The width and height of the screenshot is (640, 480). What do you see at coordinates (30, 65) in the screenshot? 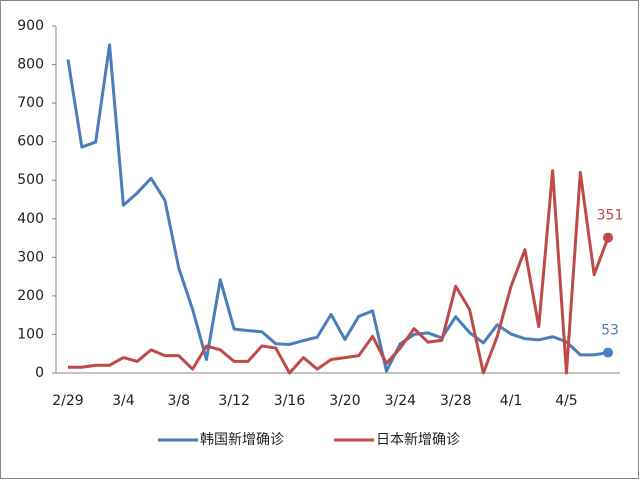
I see `y-tick-label: 800` at bounding box center [30, 65].